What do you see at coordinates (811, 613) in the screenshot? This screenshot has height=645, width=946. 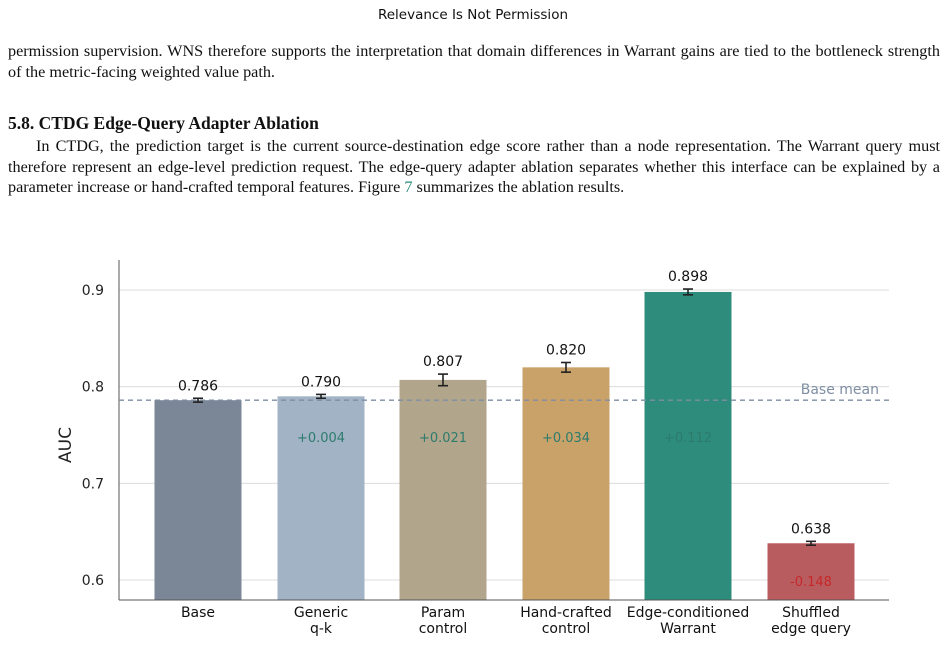 I see `x-tick-label: Shuffled` at bounding box center [811, 613].